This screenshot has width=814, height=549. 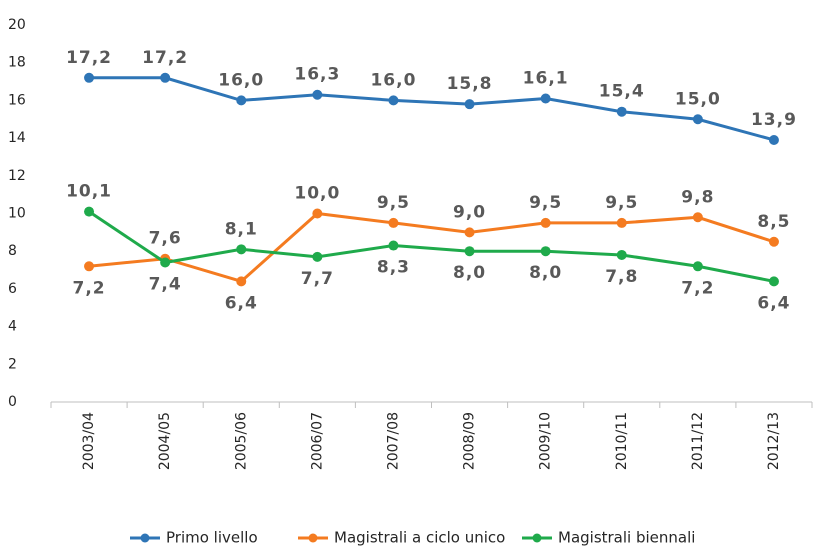 I want to click on x-tick-label: 2007/08, so click(x=393, y=441).